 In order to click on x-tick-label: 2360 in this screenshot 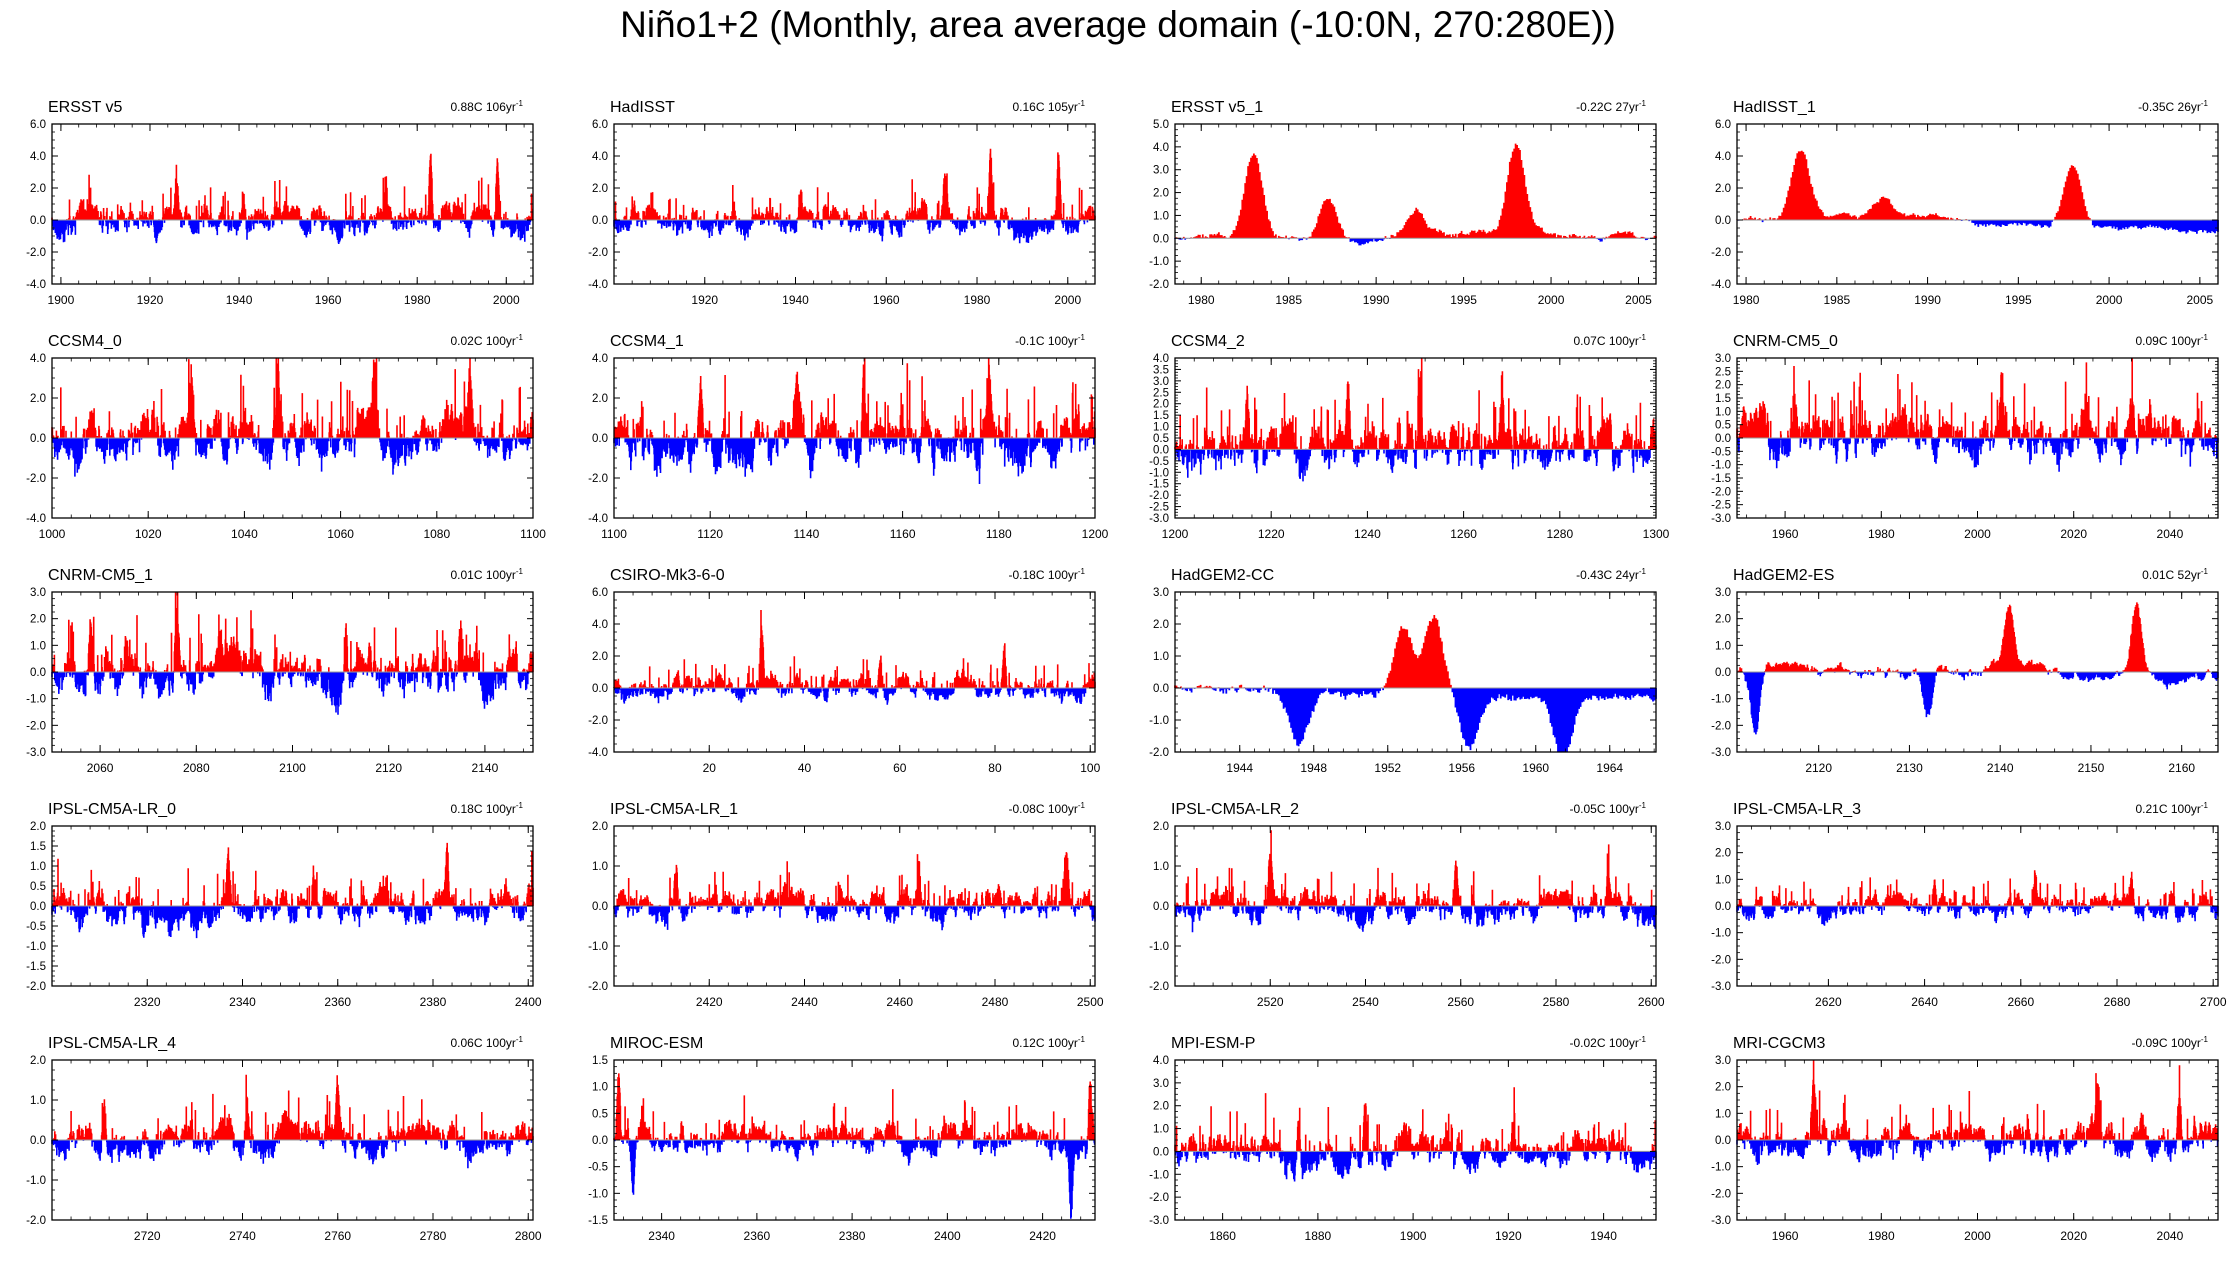, I will do `click(337, 1002)`.